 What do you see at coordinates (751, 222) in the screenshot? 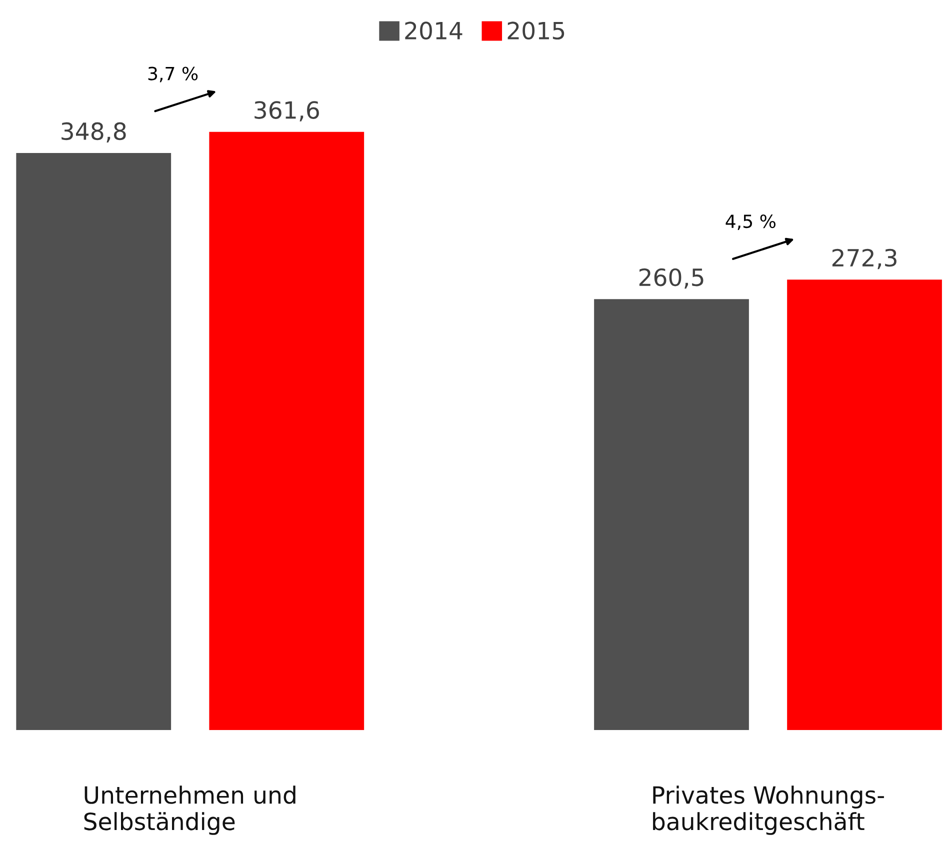
I see `annotation: 4,5 %` at bounding box center [751, 222].